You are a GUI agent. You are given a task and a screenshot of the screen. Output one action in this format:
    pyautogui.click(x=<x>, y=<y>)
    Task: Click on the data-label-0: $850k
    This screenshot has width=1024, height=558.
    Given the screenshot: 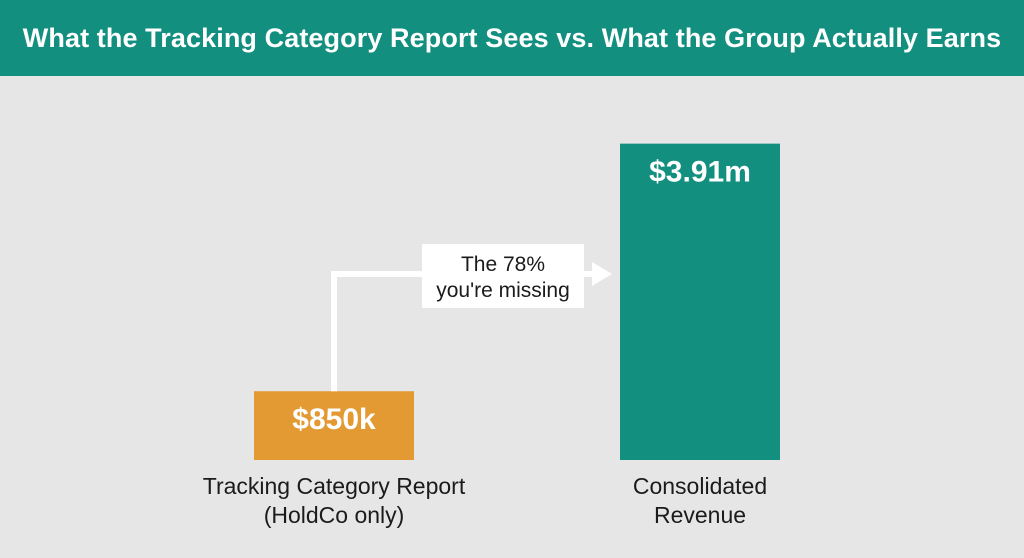 What is the action you would take?
    pyautogui.click(x=334, y=419)
    